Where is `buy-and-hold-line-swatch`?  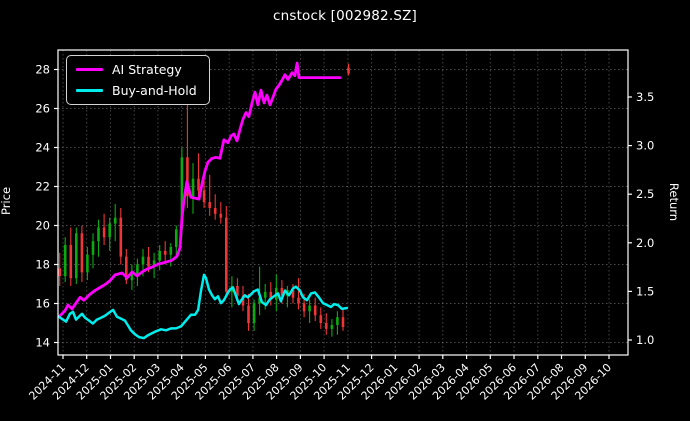
buy-and-hold-line-swatch is located at coordinates (89, 90).